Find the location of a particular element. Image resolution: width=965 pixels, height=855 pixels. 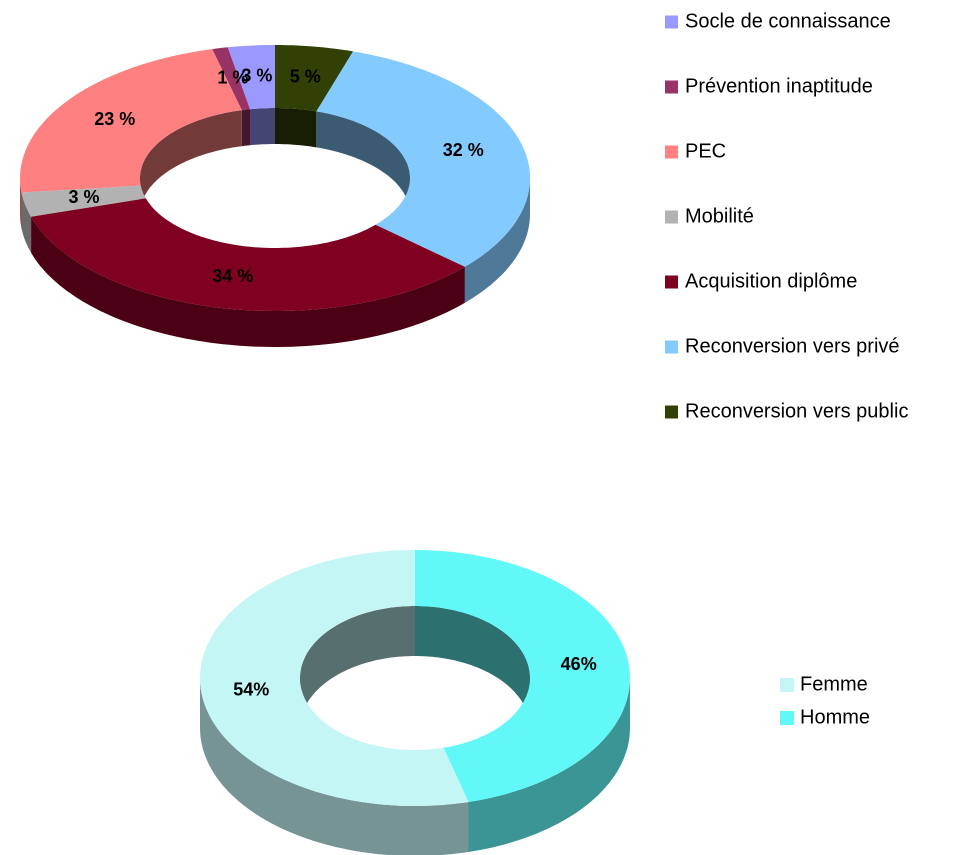

legend-label: Mobilité is located at coordinates (719, 216).